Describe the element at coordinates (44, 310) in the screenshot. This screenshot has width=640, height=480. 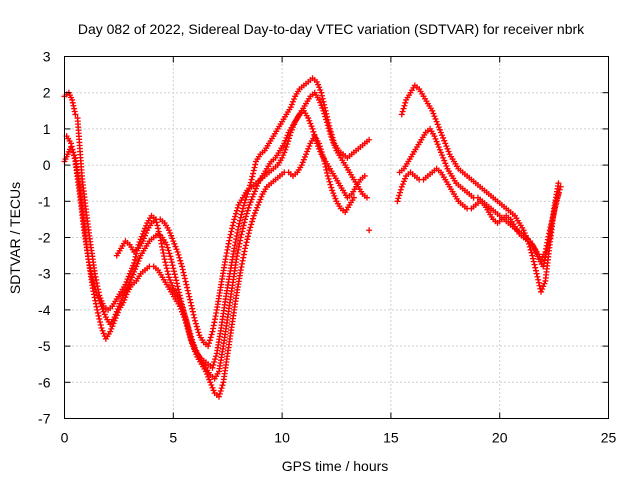
I see `y-tick-label: -4` at that location.